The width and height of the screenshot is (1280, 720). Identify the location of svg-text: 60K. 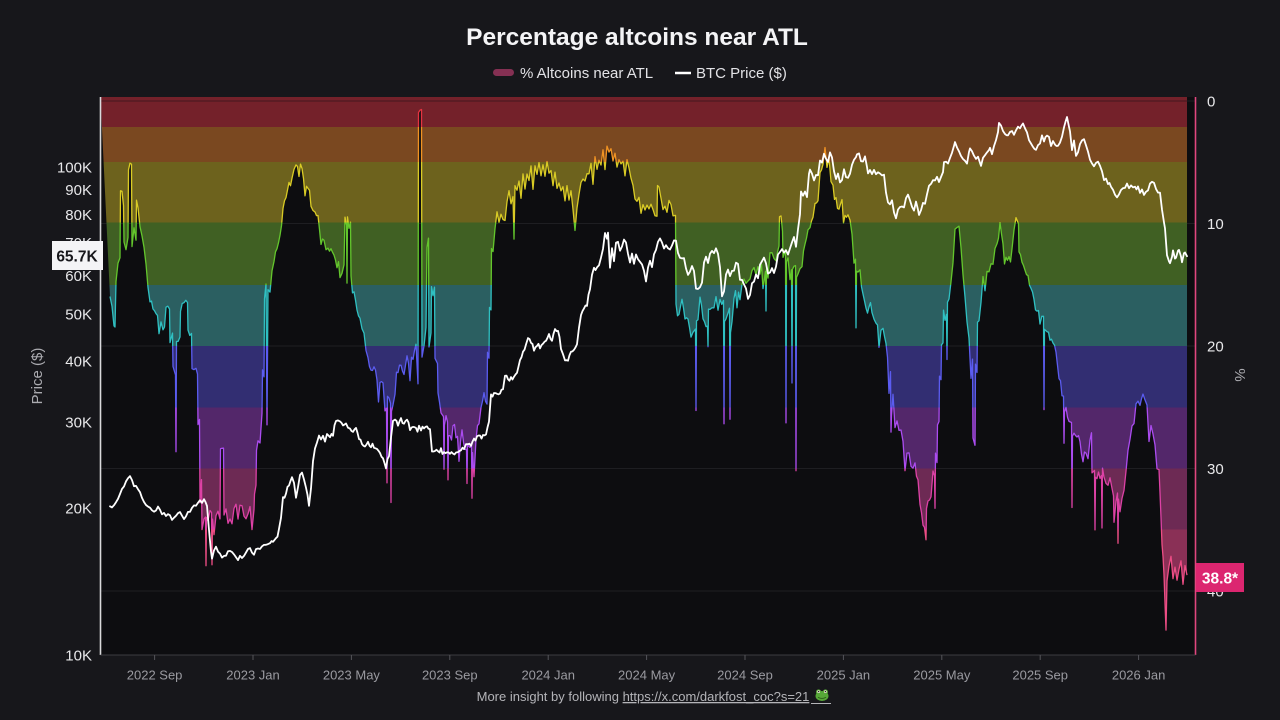
(78, 276).